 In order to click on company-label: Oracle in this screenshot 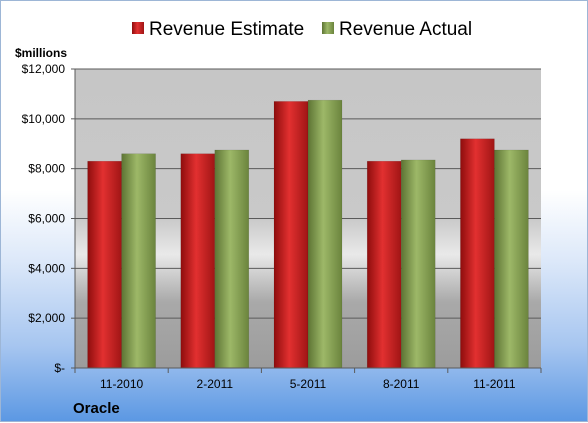, I will do `click(96, 408)`.